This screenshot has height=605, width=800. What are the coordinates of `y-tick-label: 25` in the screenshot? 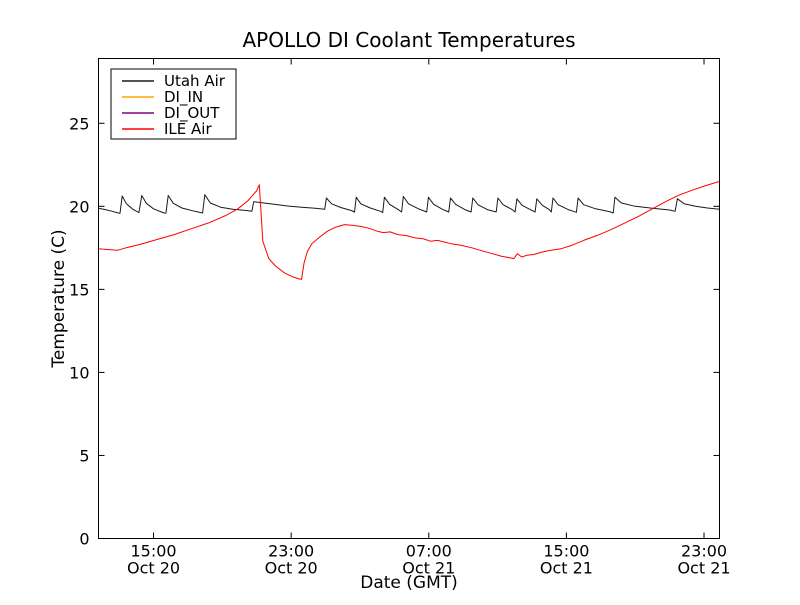 It's located at (79, 123).